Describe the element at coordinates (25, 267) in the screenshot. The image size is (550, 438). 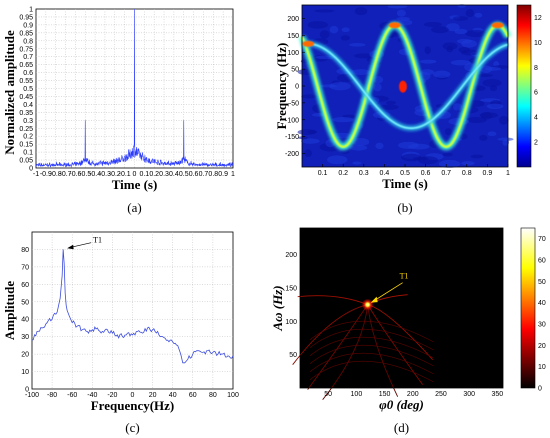
I see `y-tick-label: 70` at that location.